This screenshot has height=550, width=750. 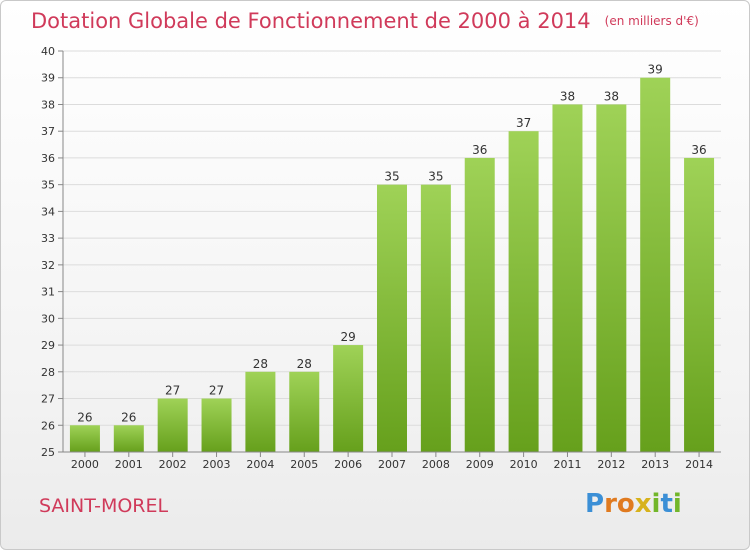 What do you see at coordinates (52, 252) in the screenshot?
I see `y-axis: 25 26 27 28 29 30 31 32 33 34 35 36 37 38 39 40` at bounding box center [52, 252].